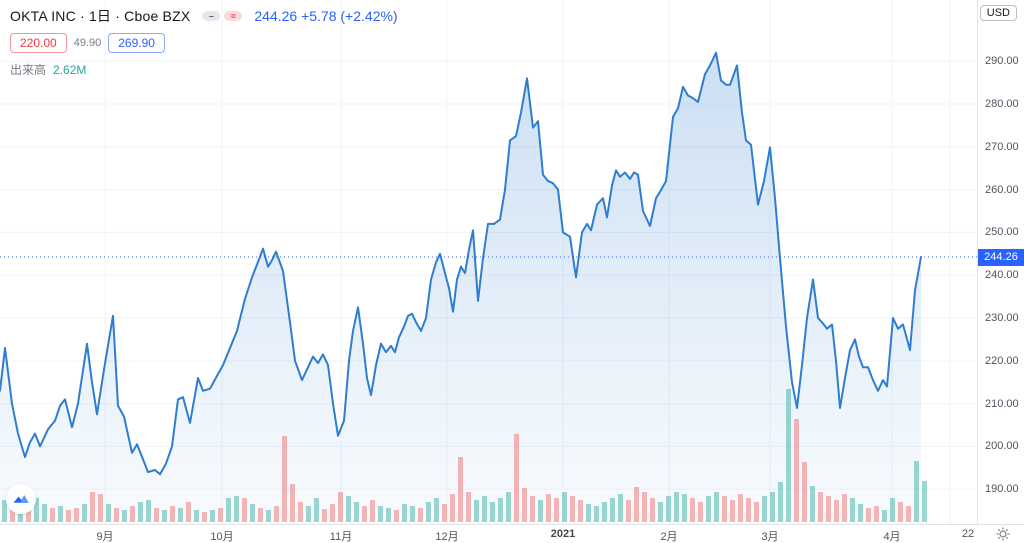 The width and height of the screenshot is (1024, 543). What do you see at coordinates (100, 16) in the screenshot?
I see `symbol-title: OKTA INC · 1日 · Cboe BZX` at bounding box center [100, 16].